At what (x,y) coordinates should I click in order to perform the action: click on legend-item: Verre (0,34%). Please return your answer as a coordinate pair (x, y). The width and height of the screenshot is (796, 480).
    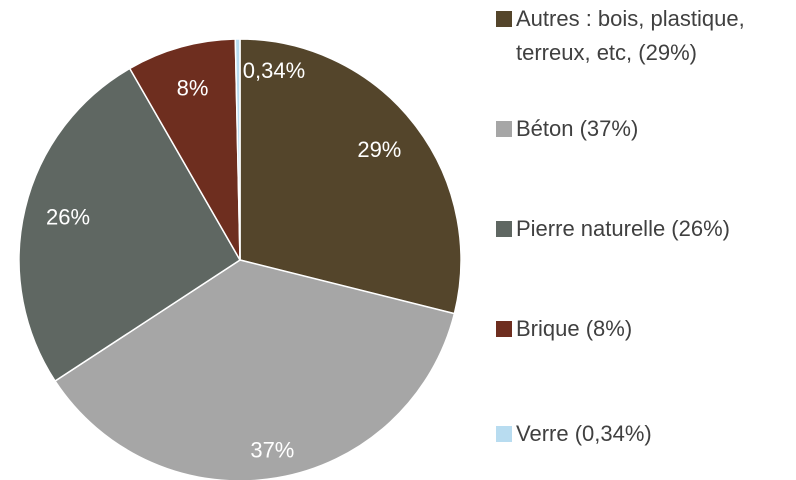
    Looking at the image, I should click on (644, 434).